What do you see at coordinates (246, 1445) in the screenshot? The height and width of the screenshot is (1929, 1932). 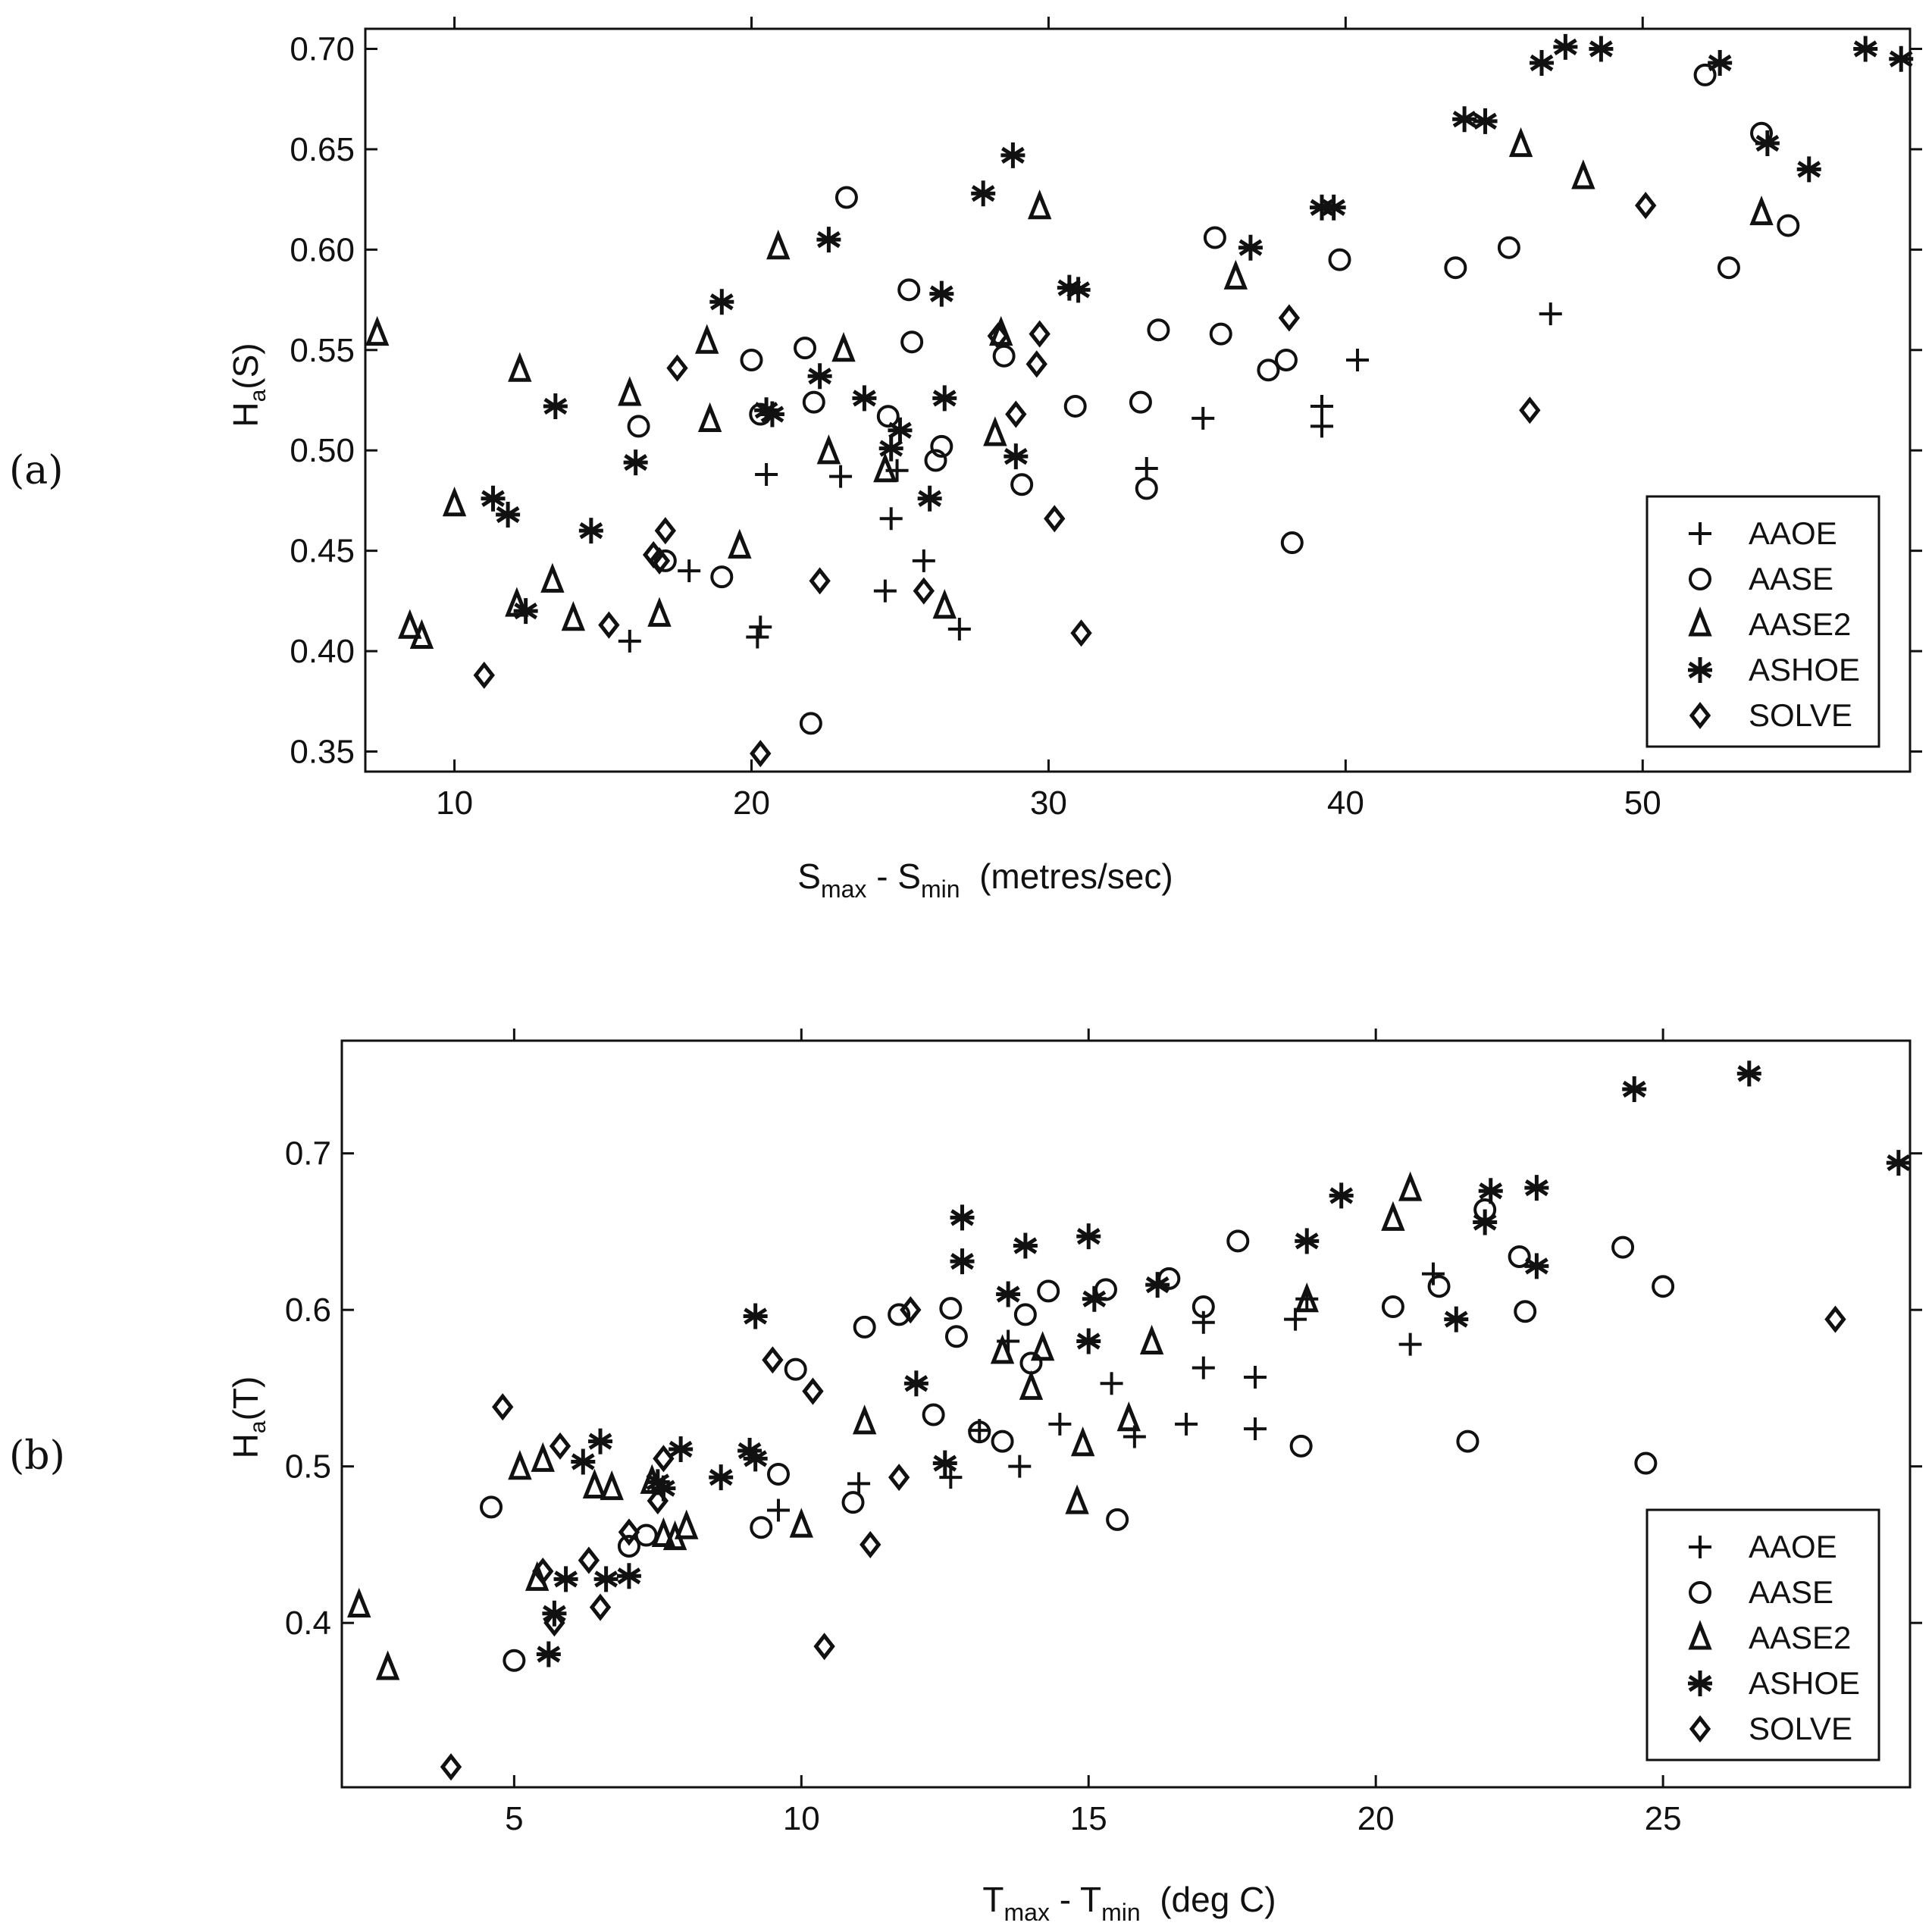 I see `y-axis-label-main: H` at bounding box center [246, 1445].